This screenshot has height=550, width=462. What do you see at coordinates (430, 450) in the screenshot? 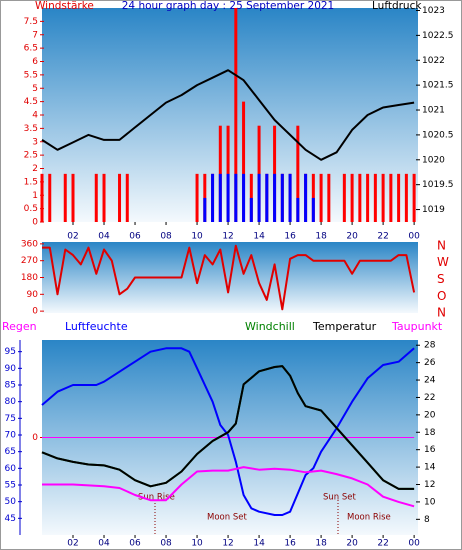
I see `y2-tick-label: 16` at bounding box center [430, 450].